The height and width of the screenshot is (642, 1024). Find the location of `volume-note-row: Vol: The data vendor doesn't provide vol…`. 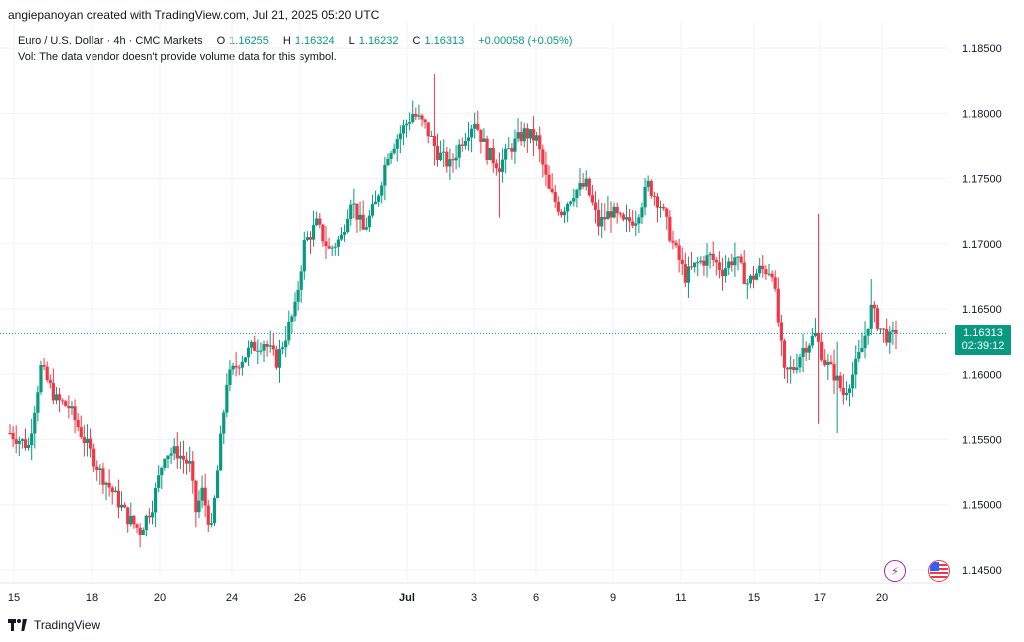

volume-note-row: Vol: The data vendor doesn't provide vol… is located at coordinates (295, 57).